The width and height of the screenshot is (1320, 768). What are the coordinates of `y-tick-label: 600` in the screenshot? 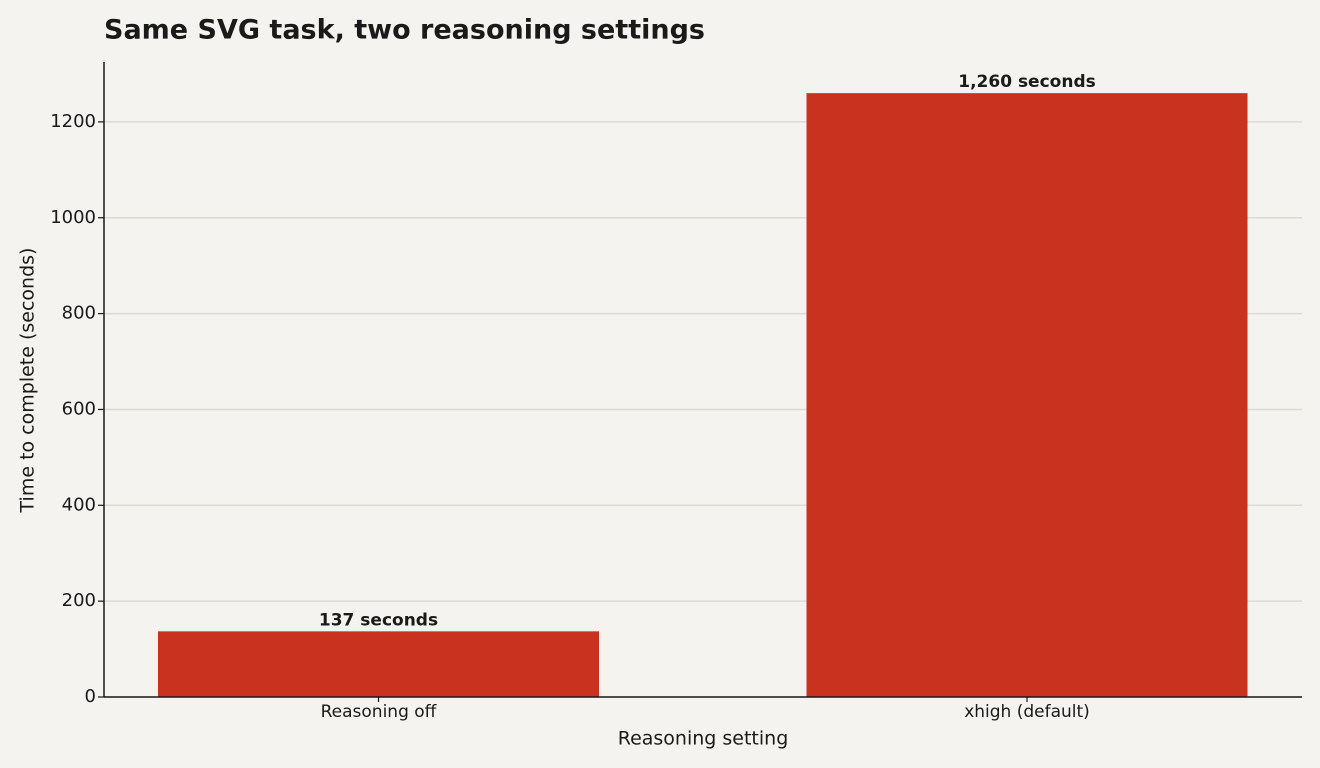 It's located at (79, 408).